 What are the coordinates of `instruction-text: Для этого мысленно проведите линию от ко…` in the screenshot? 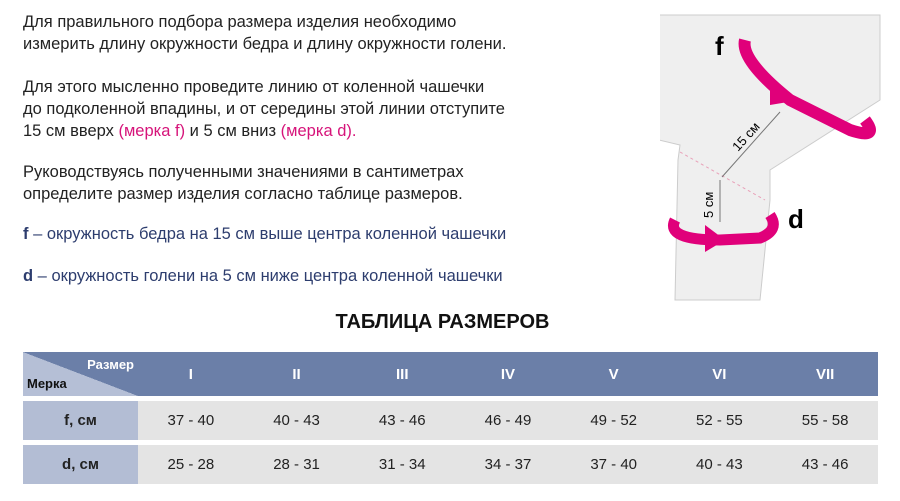 It's located at (264, 109).